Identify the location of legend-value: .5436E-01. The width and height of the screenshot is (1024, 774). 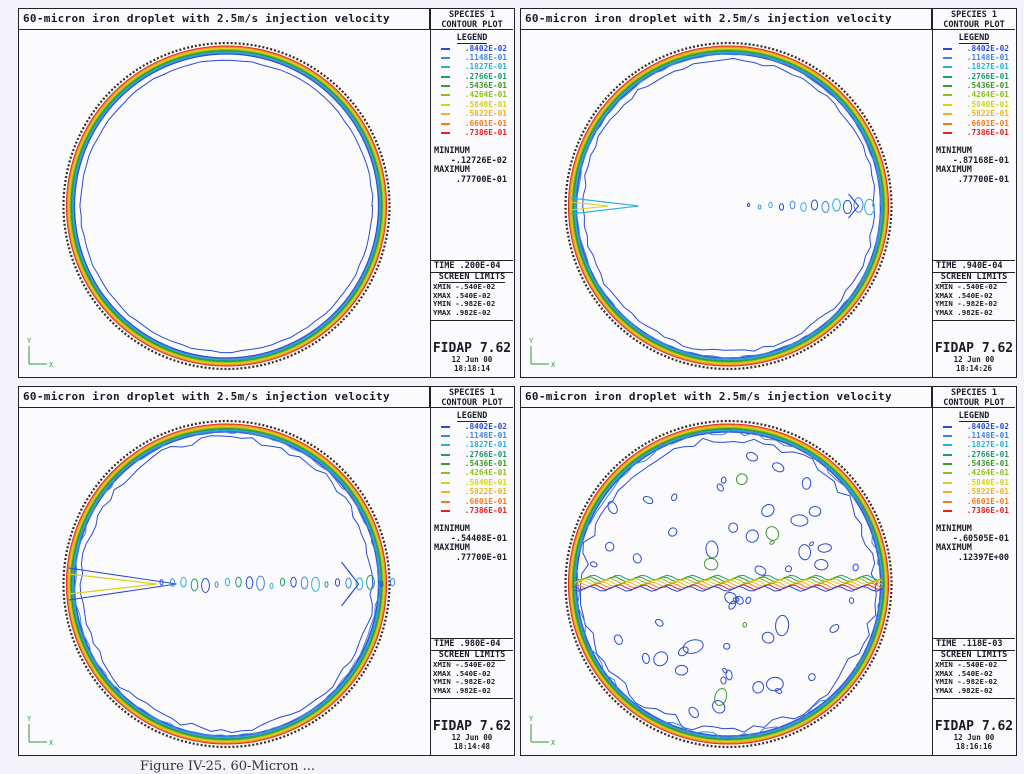
(485, 464).